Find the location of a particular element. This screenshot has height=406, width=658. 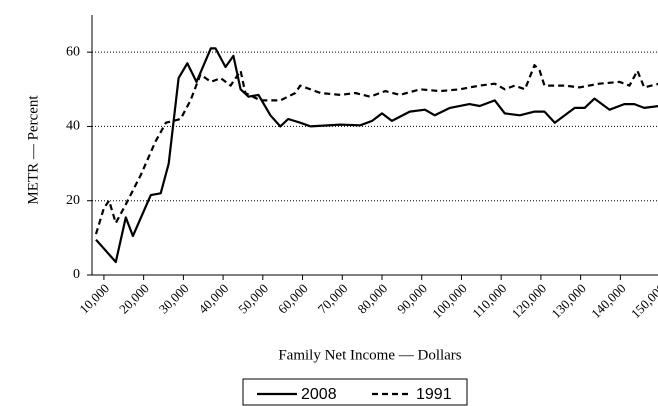

x-tick-label: 30,000 is located at coordinates (174, 299).